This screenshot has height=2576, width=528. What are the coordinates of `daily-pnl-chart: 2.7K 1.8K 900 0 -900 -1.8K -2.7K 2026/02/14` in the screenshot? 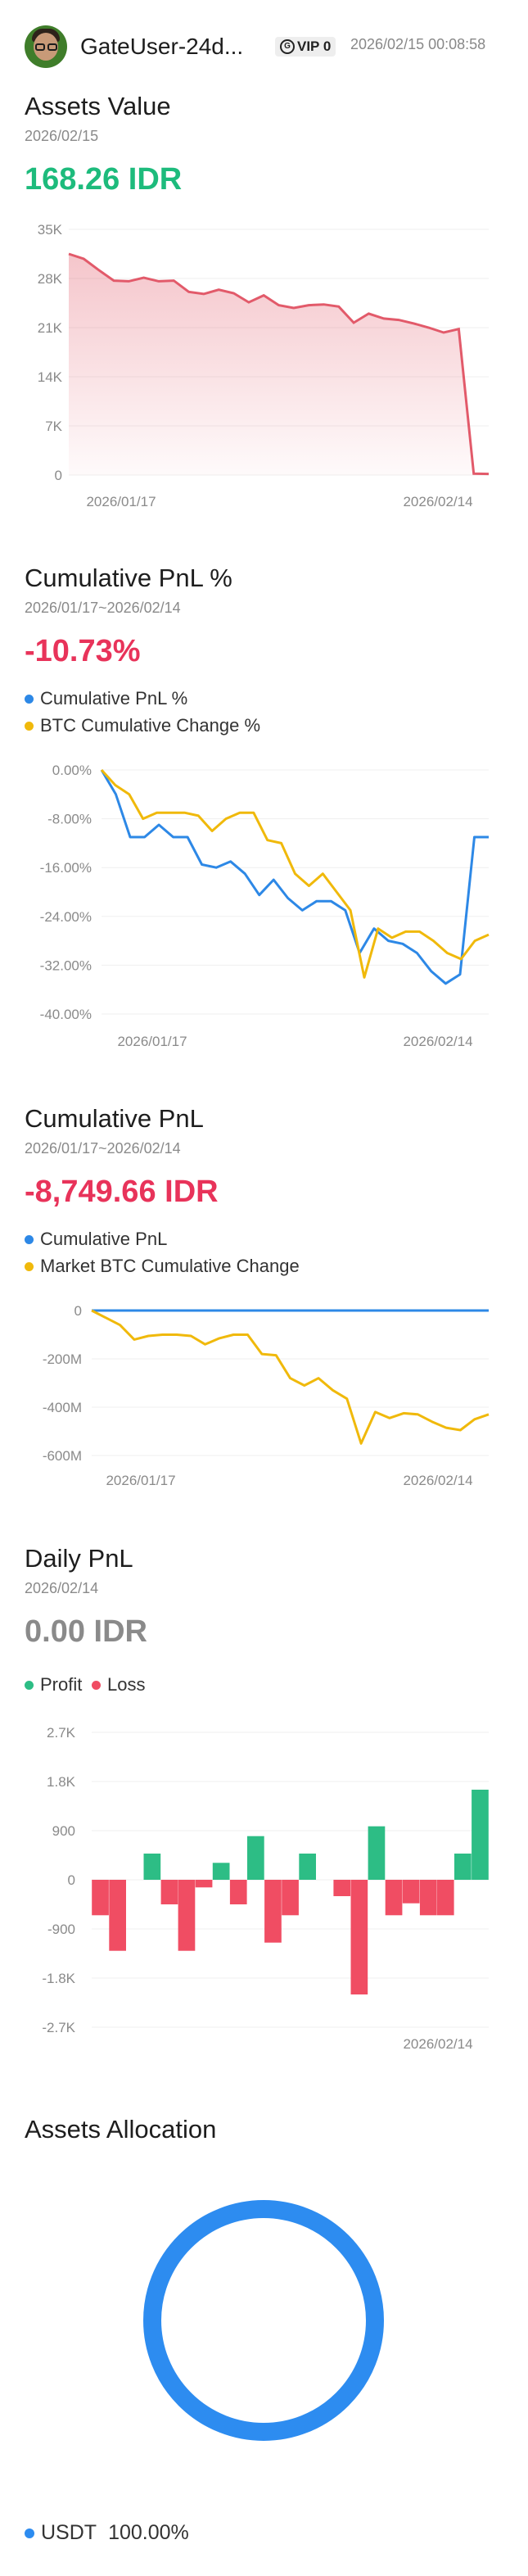 It's located at (264, 1896).